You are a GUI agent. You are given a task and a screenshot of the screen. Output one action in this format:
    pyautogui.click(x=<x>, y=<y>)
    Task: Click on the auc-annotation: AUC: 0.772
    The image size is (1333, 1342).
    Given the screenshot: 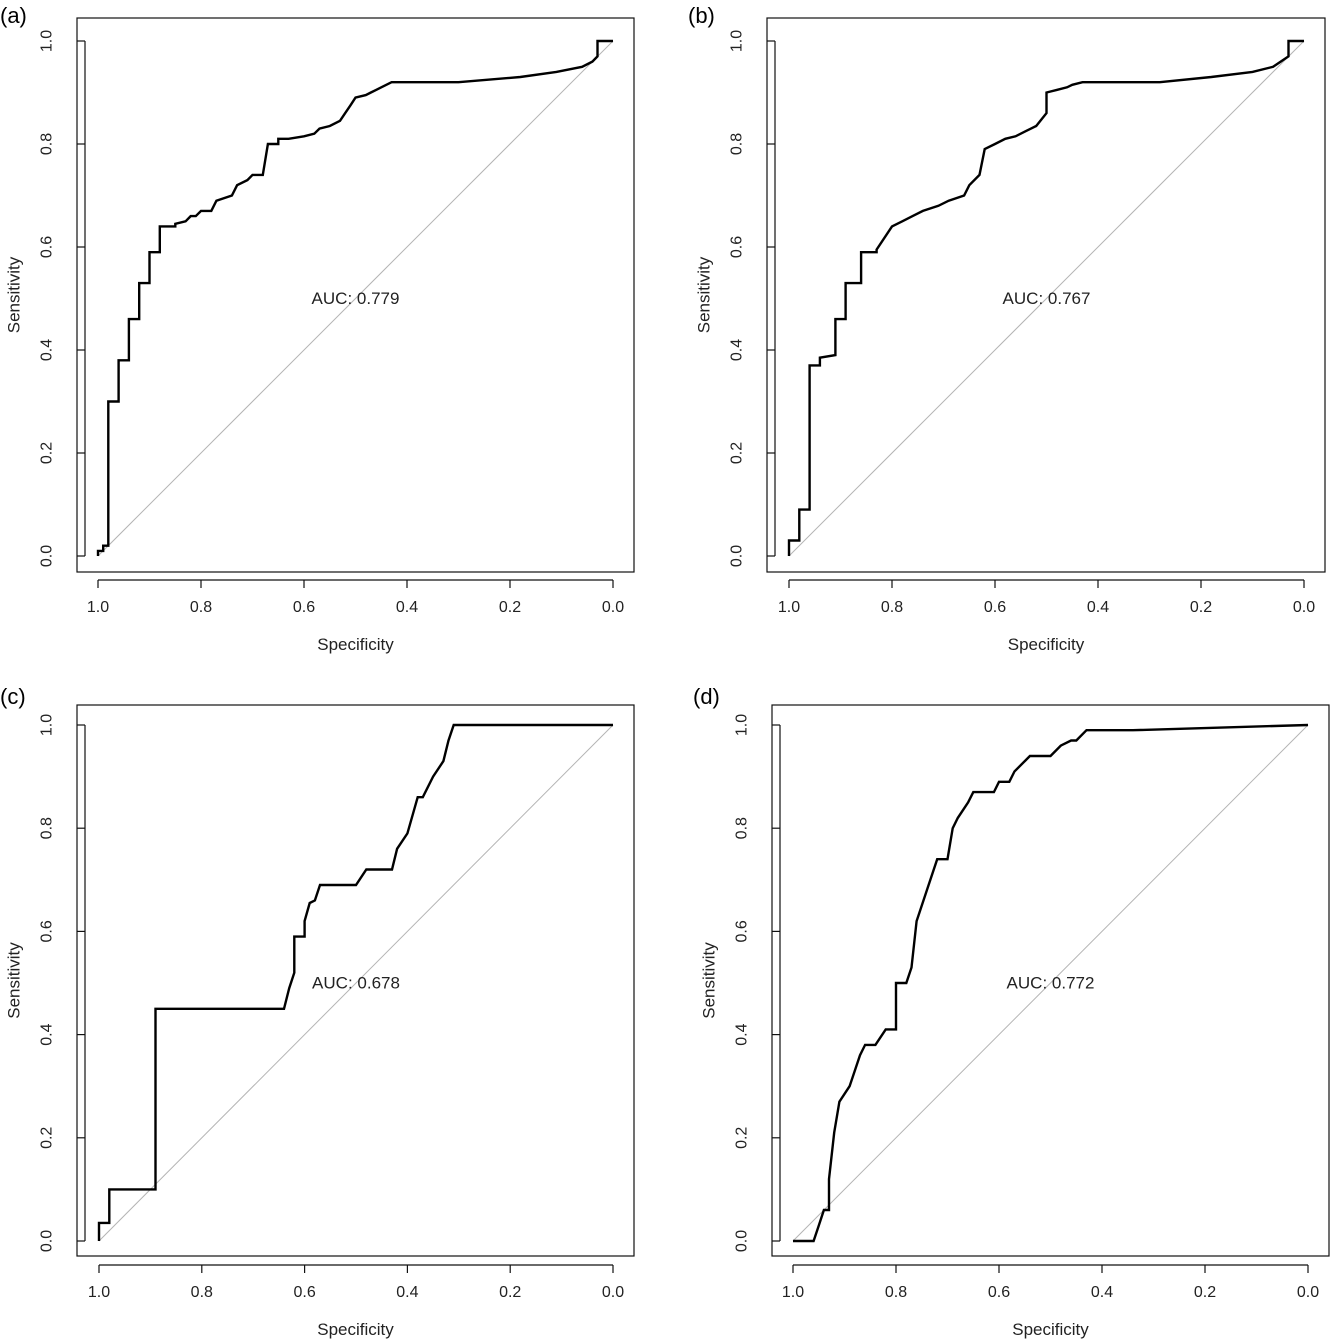 What is the action you would take?
    pyautogui.click(x=1051, y=983)
    